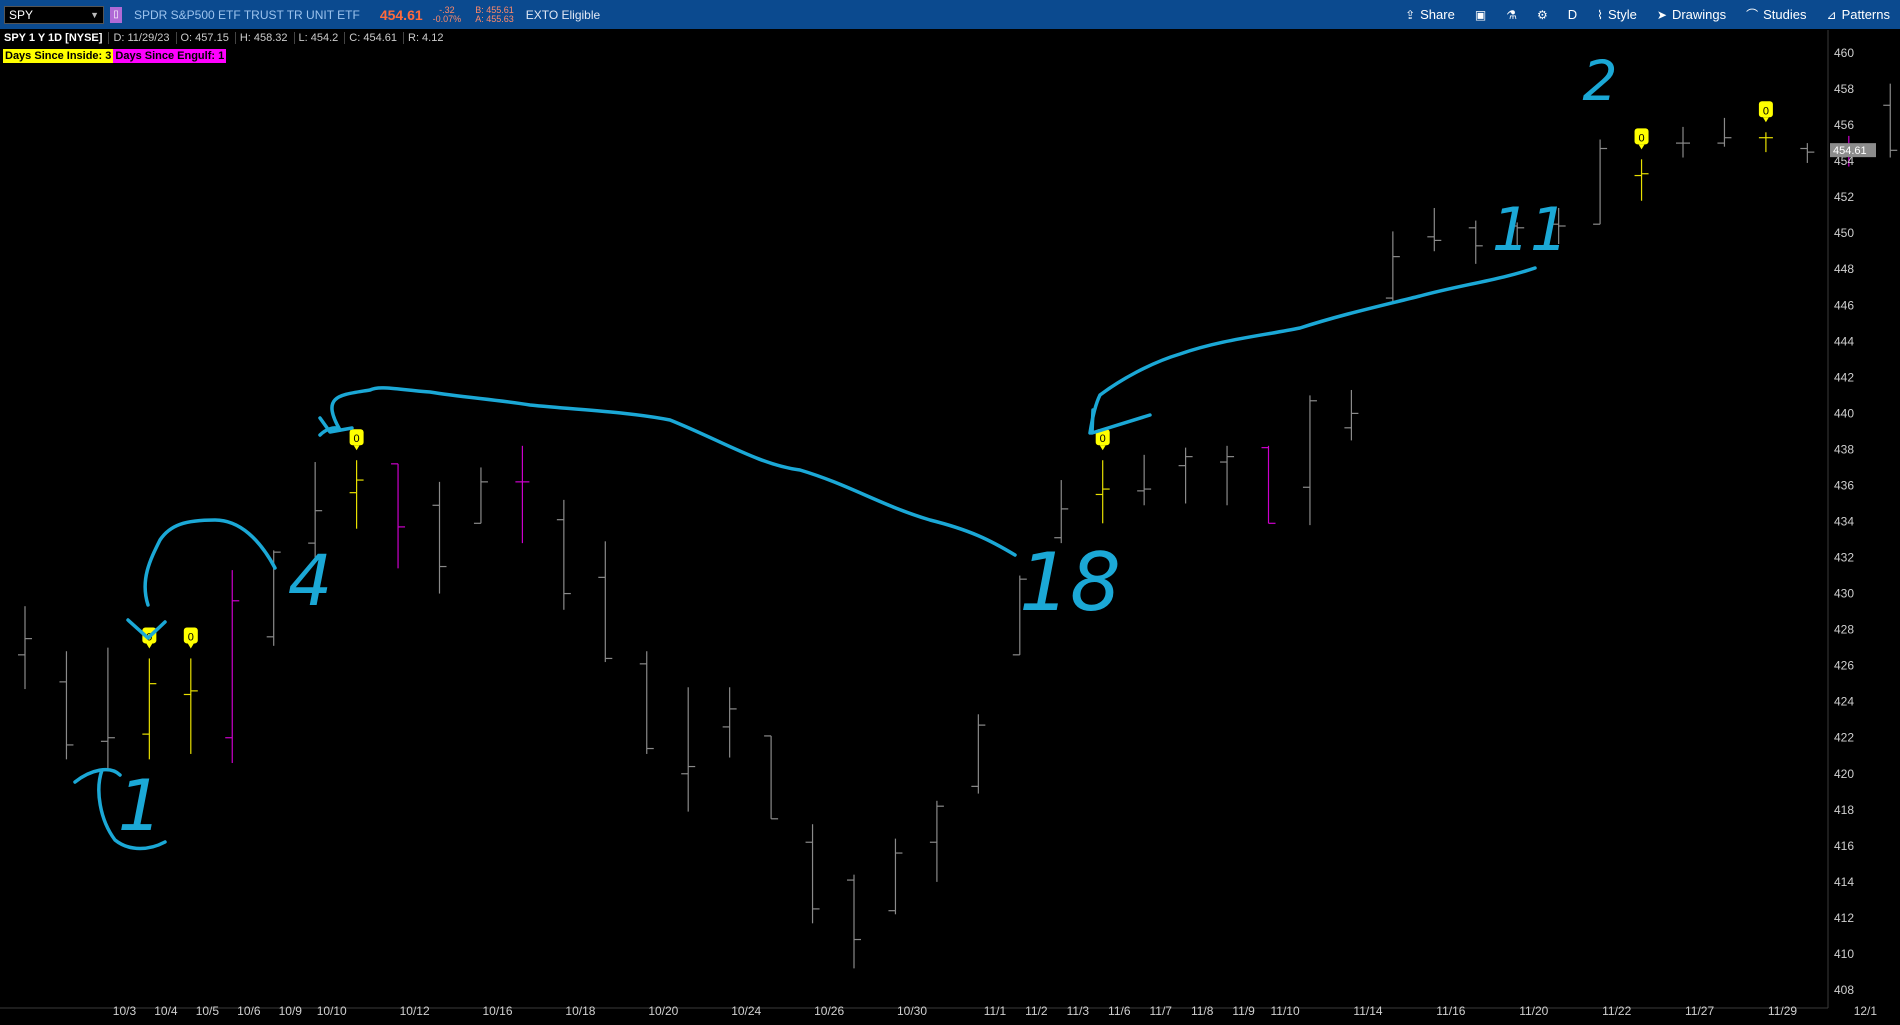  I want to click on y-tick-label: 422, so click(1844, 738).